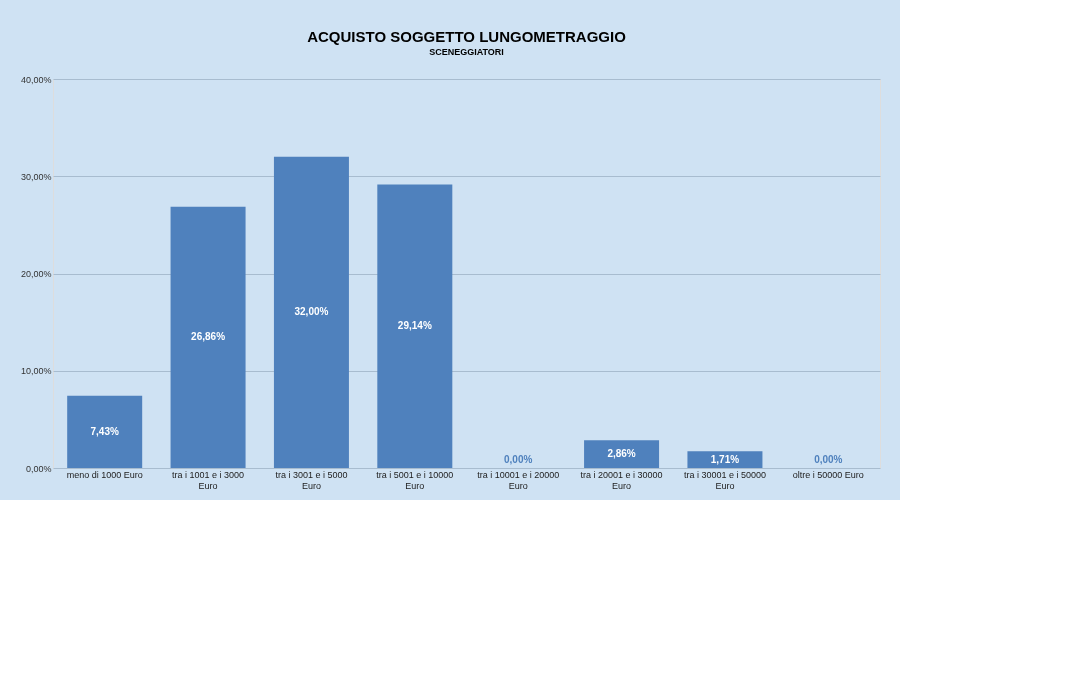 The width and height of the screenshot is (1067, 679). What do you see at coordinates (36, 274) in the screenshot?
I see `y-tick-label: 20,00%` at bounding box center [36, 274].